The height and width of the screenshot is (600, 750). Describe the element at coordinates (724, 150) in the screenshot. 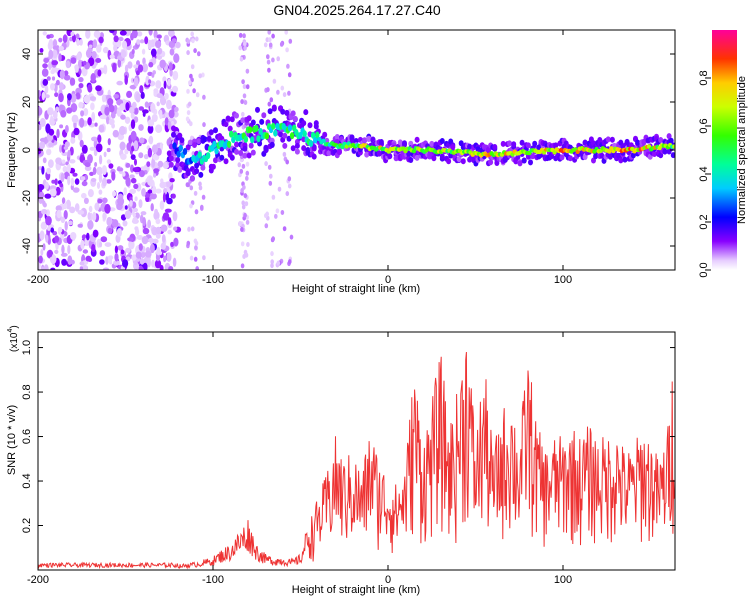

I see `colorbar-gradient` at that location.